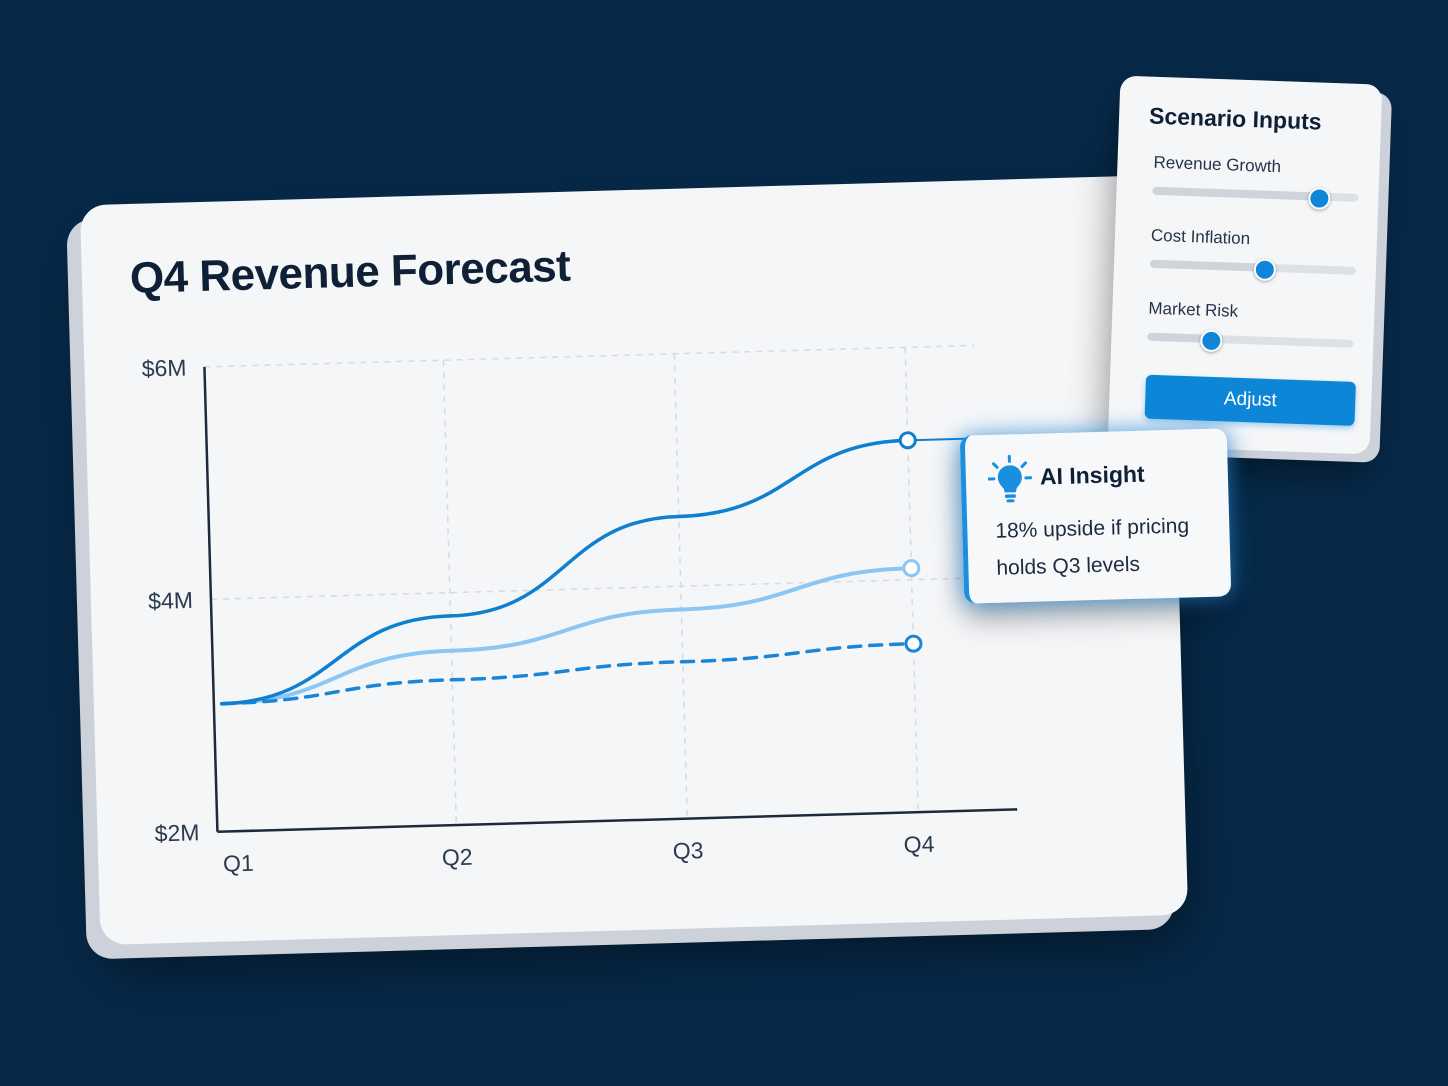 This screenshot has width=1448, height=1086. Describe the element at coordinates (1235, 118) in the screenshot. I see `panel-title: Scenario Inputs` at that location.